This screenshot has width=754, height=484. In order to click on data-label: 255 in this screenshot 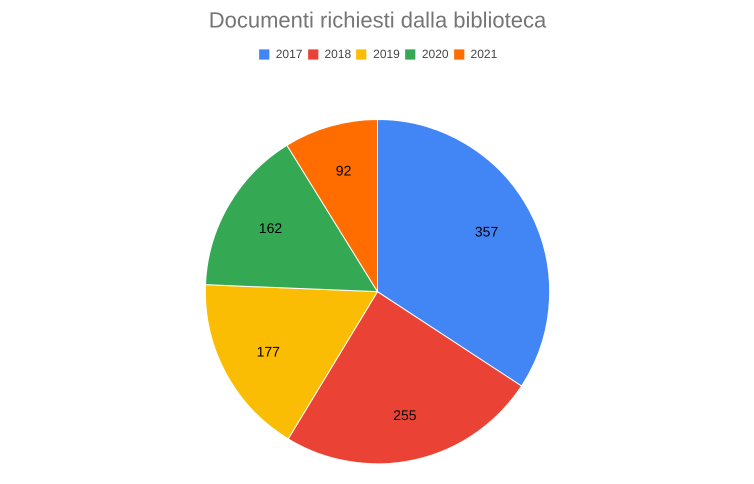, I will do `click(405, 414)`.